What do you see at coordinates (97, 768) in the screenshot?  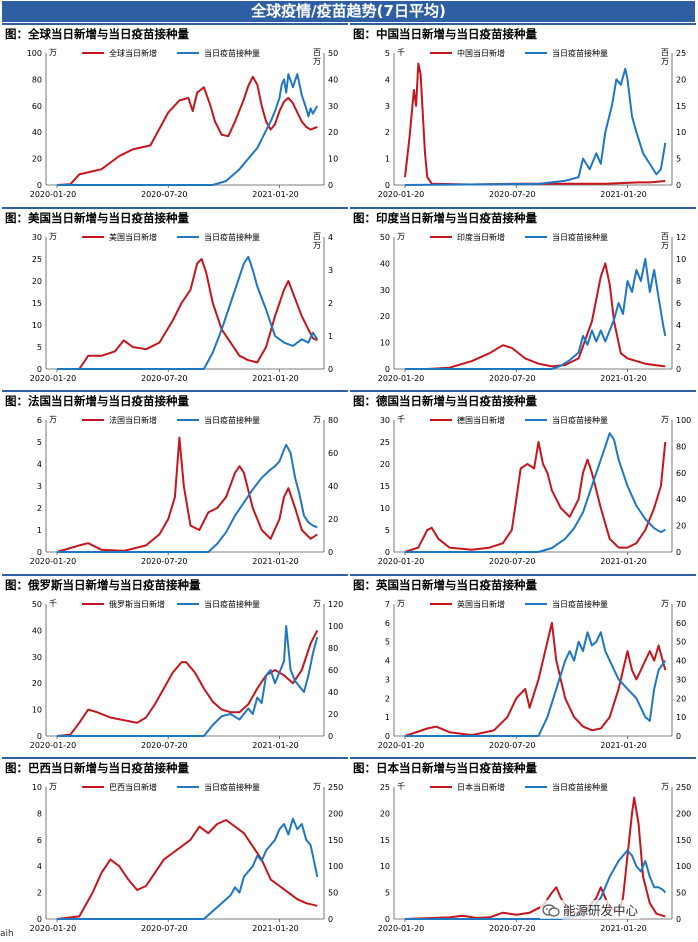 I see `chart-title: 图：巴西当日新增与当日疫苗接种量` at bounding box center [97, 768].